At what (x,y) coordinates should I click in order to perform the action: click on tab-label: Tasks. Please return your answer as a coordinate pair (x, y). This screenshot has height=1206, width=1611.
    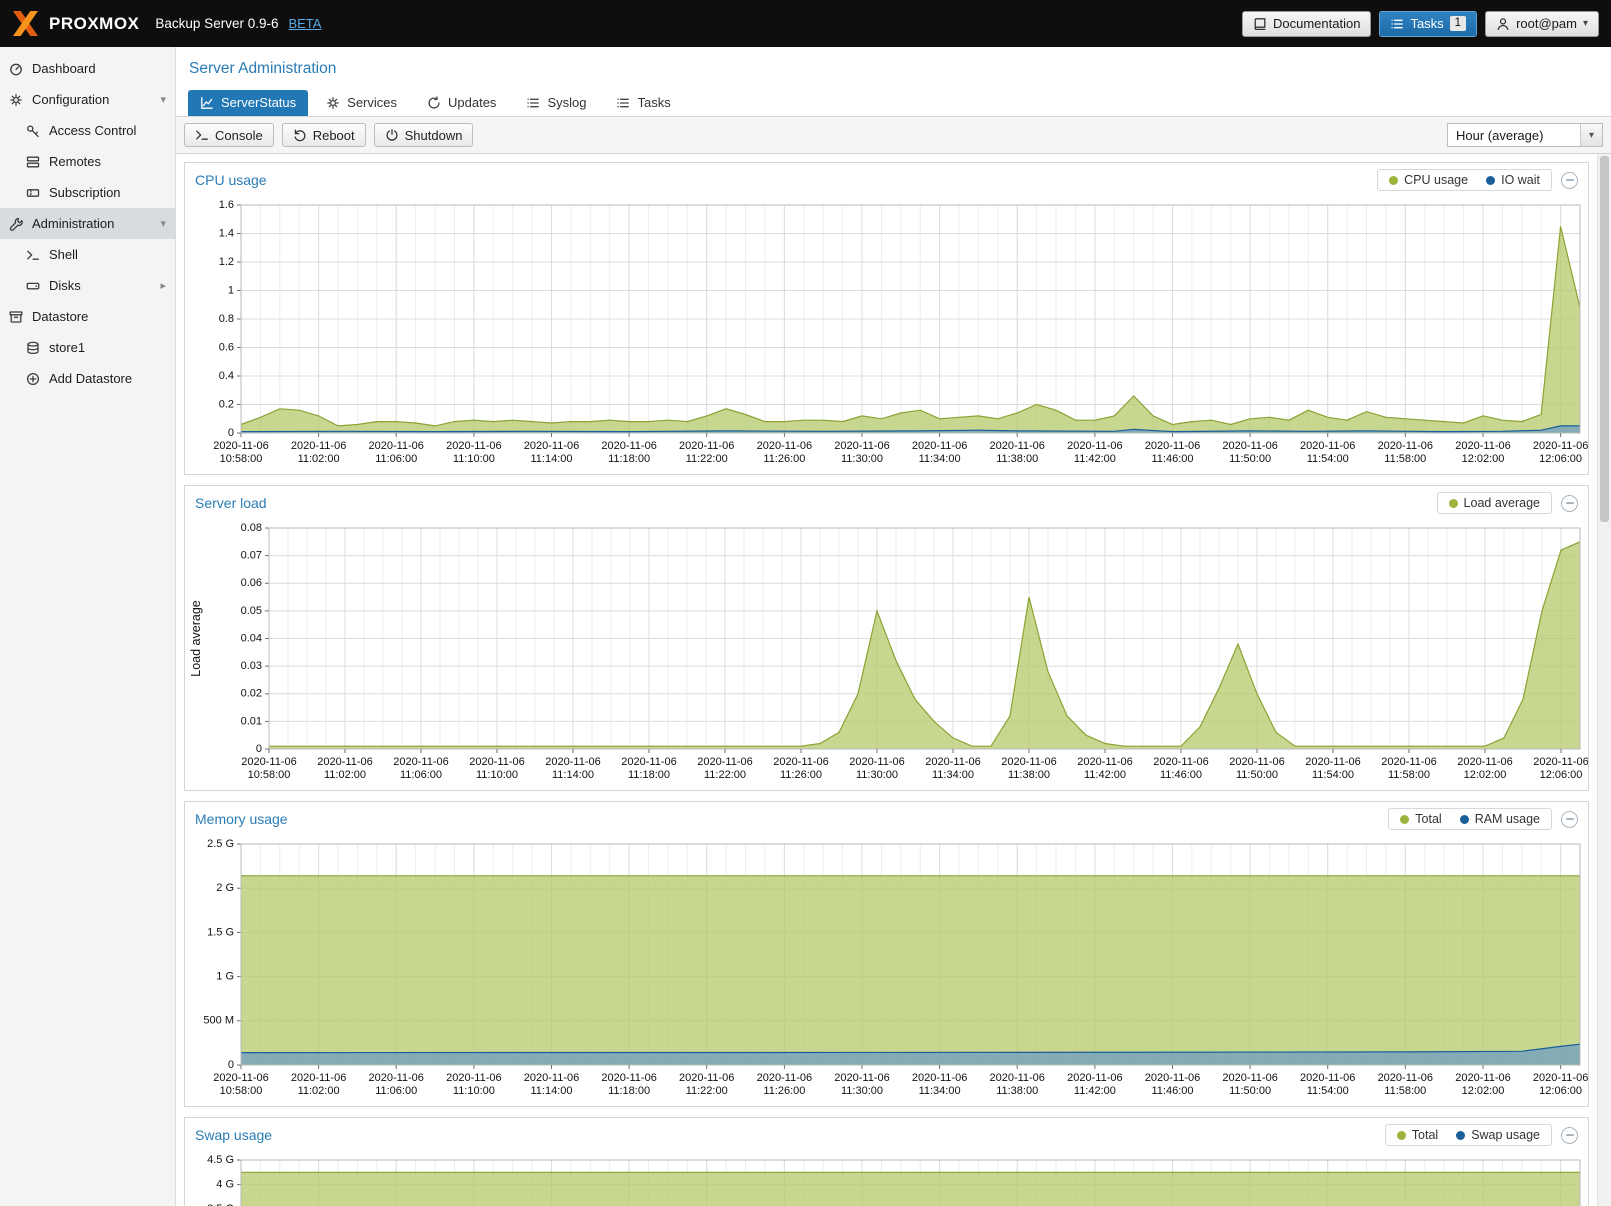
    Looking at the image, I should click on (654, 102).